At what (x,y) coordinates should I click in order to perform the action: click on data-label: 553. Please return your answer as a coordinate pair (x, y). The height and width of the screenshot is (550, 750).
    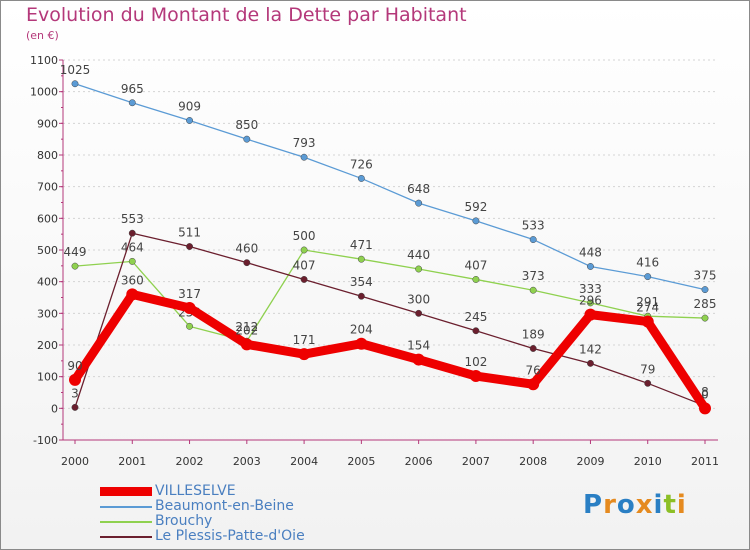
    Looking at the image, I should click on (132, 219).